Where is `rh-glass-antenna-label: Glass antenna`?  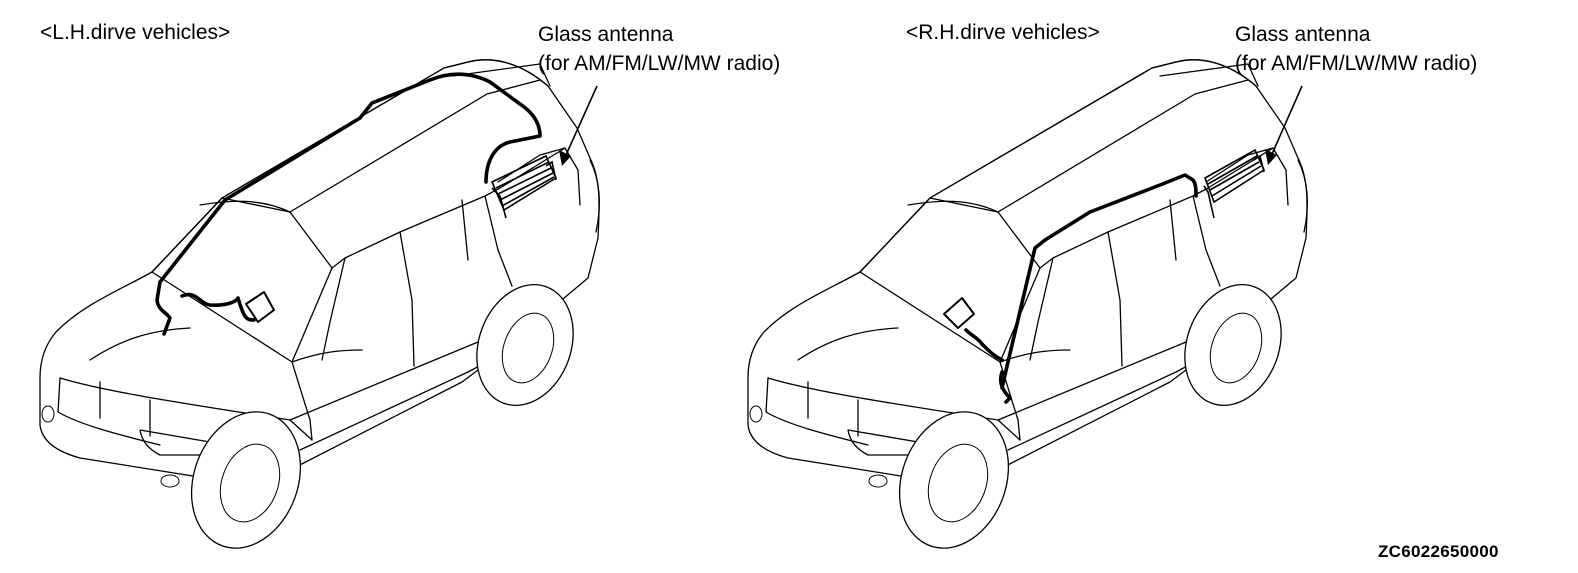
rh-glass-antenna-label: Glass antenna is located at coordinates (1303, 34).